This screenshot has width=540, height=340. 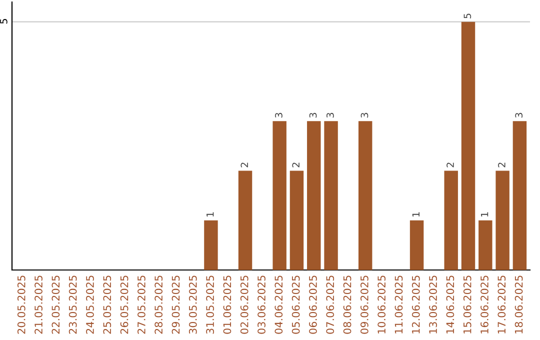 What do you see at coordinates (518, 305) in the screenshot?
I see `x-tick-label: 18.06.2025` at bounding box center [518, 305].